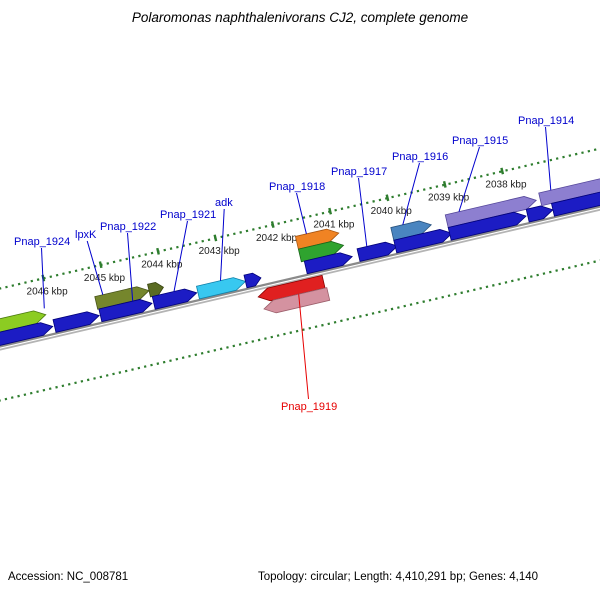  What do you see at coordinates (23, 321) in the screenshot?
I see `gene-arrow-Pnap_1924` at bounding box center [23, 321].